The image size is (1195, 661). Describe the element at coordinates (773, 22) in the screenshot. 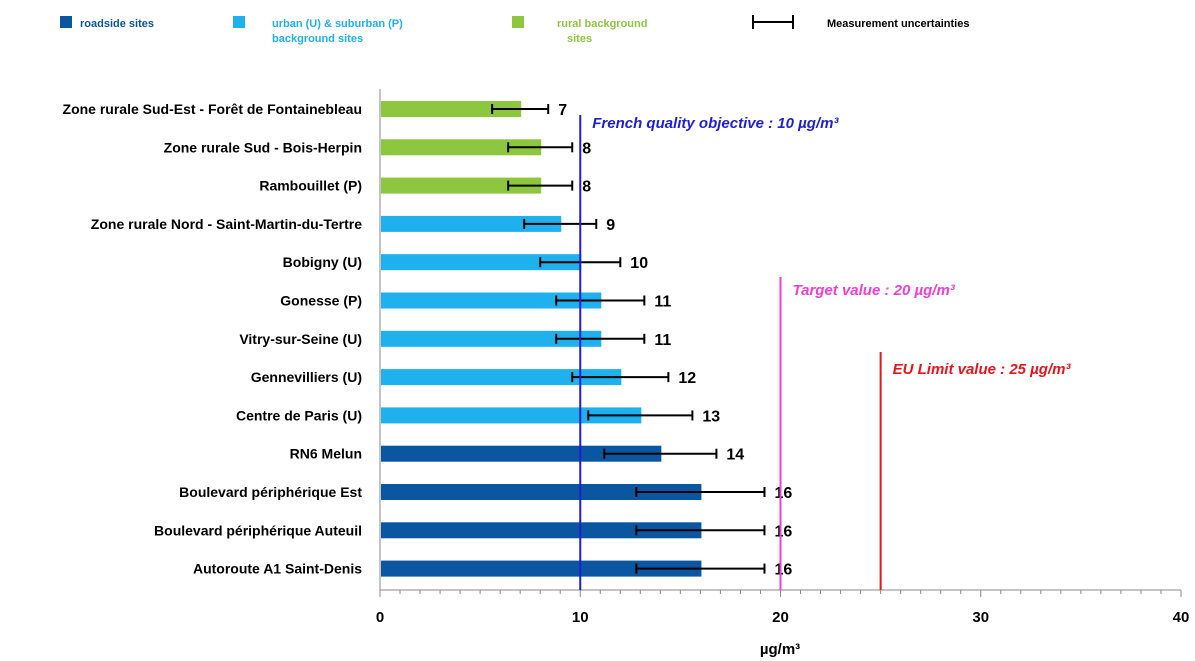

I see `legend-uncertainty-icon` at that location.